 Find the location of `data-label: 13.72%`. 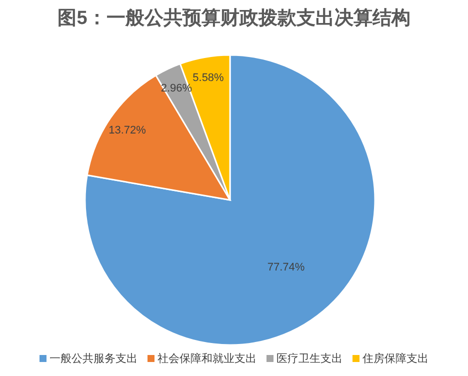

data-label: 13.72% is located at coordinates (127, 130).